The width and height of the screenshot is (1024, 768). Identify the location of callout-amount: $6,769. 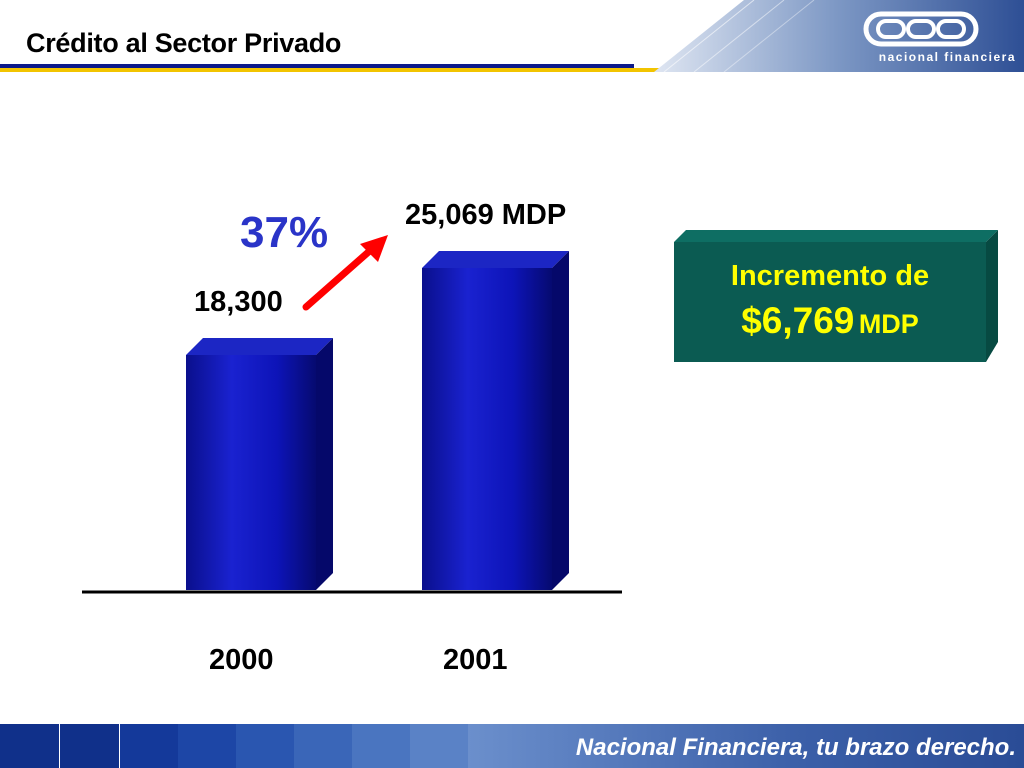
(798, 320).